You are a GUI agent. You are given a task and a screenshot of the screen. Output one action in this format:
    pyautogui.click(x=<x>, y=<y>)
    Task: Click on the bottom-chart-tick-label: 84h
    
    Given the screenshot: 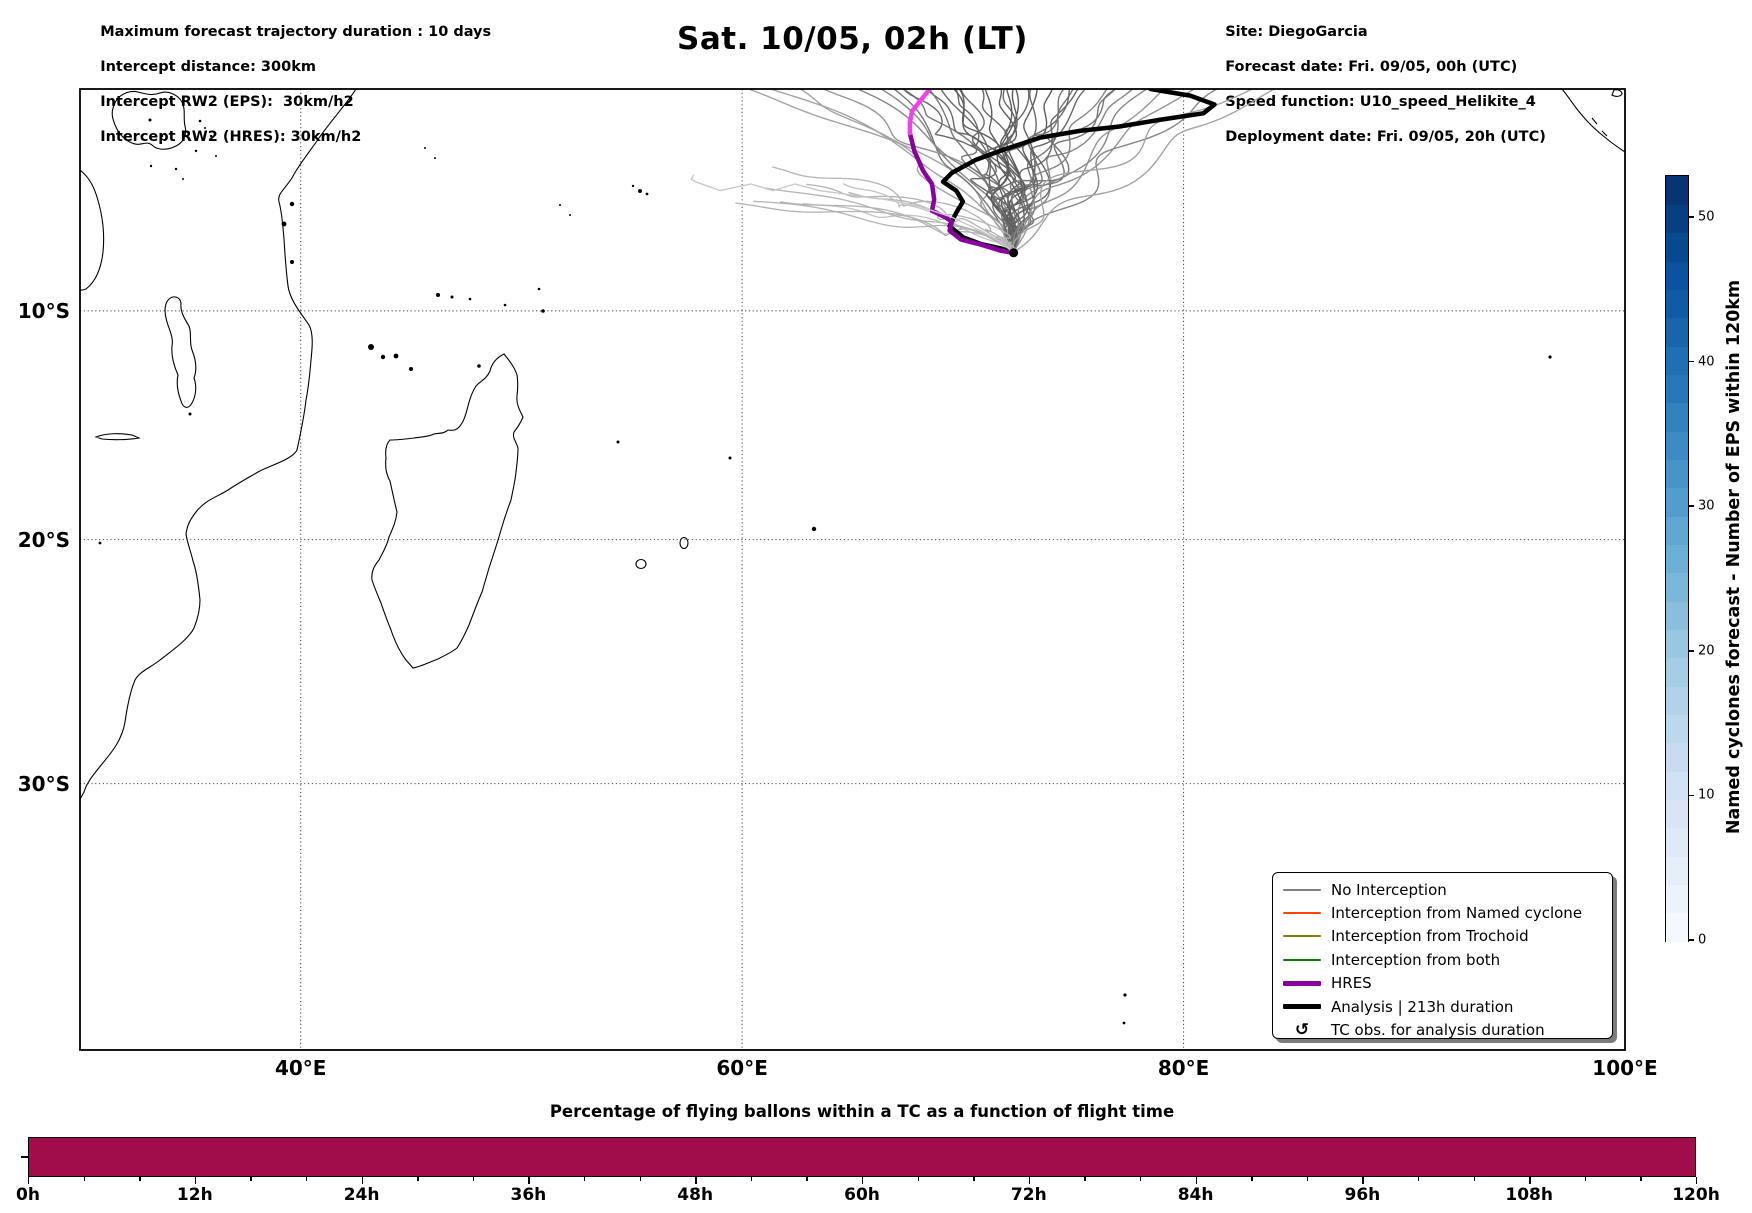 What is the action you would take?
    pyautogui.click(x=1195, y=1195)
    